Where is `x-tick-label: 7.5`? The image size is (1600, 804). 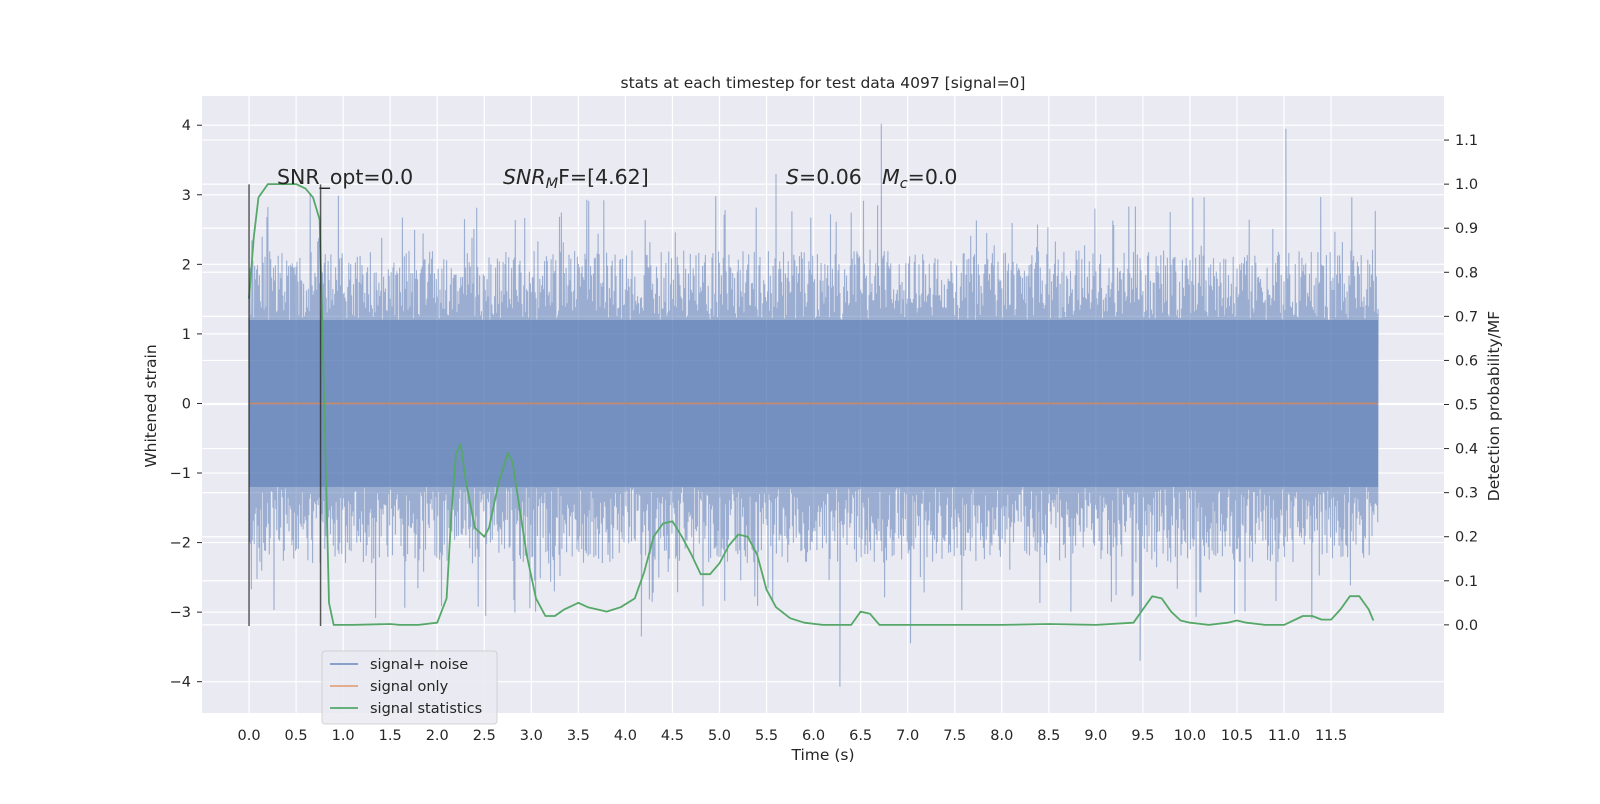 x-tick-label: 7.5 is located at coordinates (954, 736).